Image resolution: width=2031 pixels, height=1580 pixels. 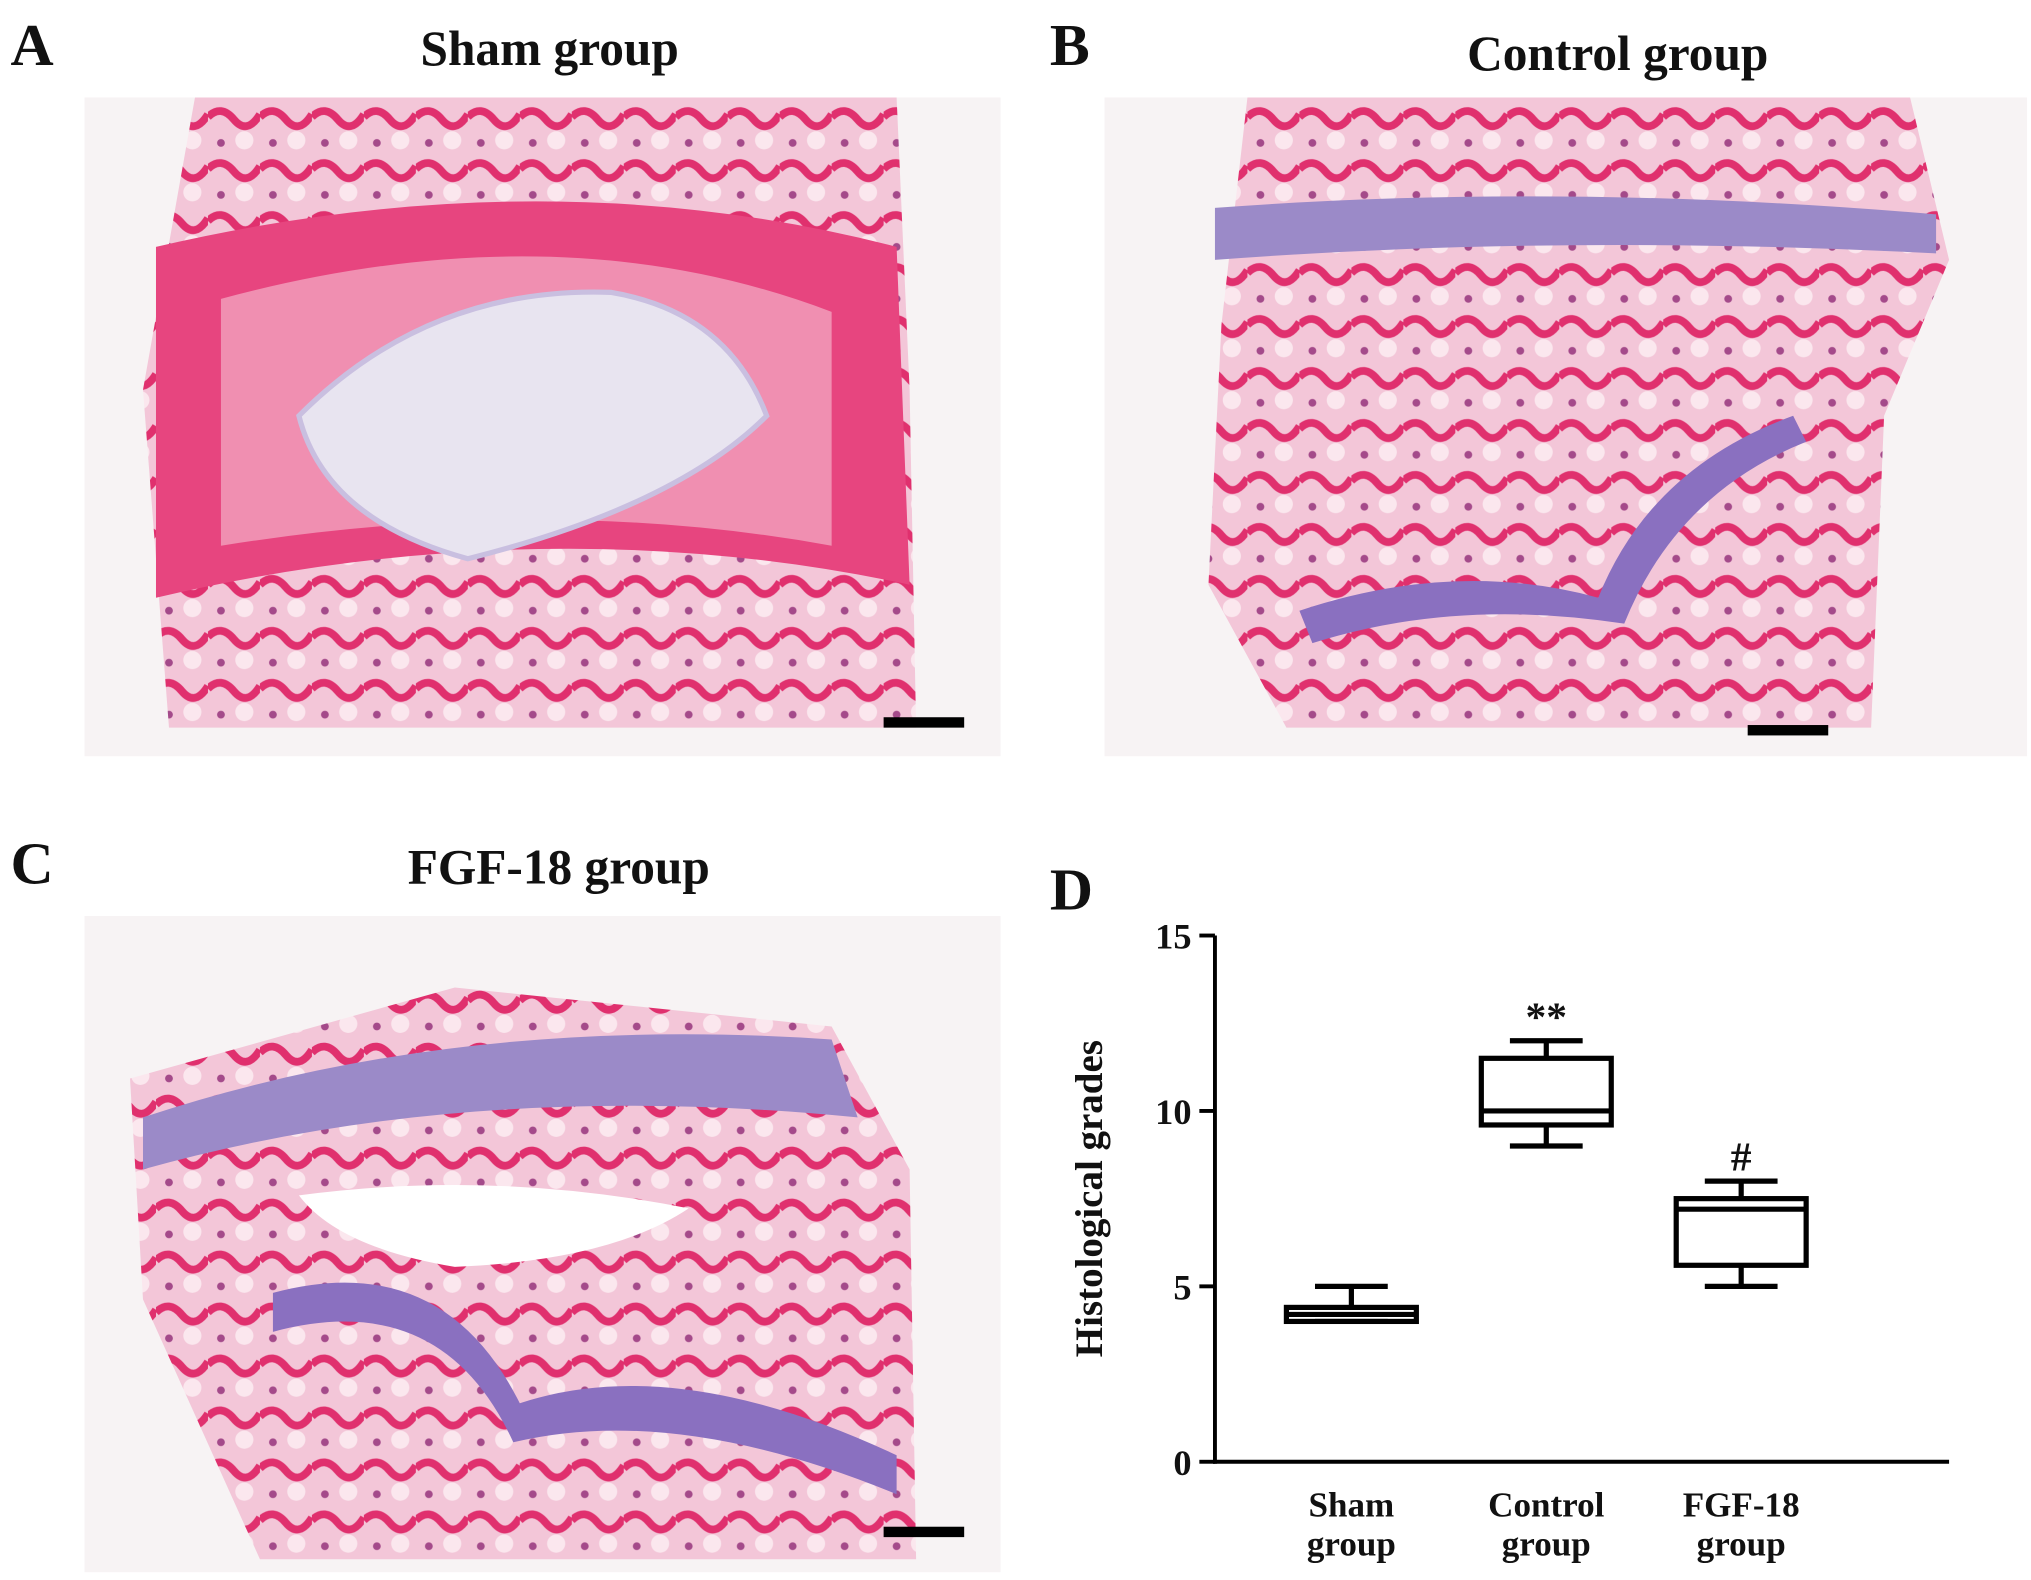 I want to click on x-tick-label: Sham group, so click(x=1351, y=1524).